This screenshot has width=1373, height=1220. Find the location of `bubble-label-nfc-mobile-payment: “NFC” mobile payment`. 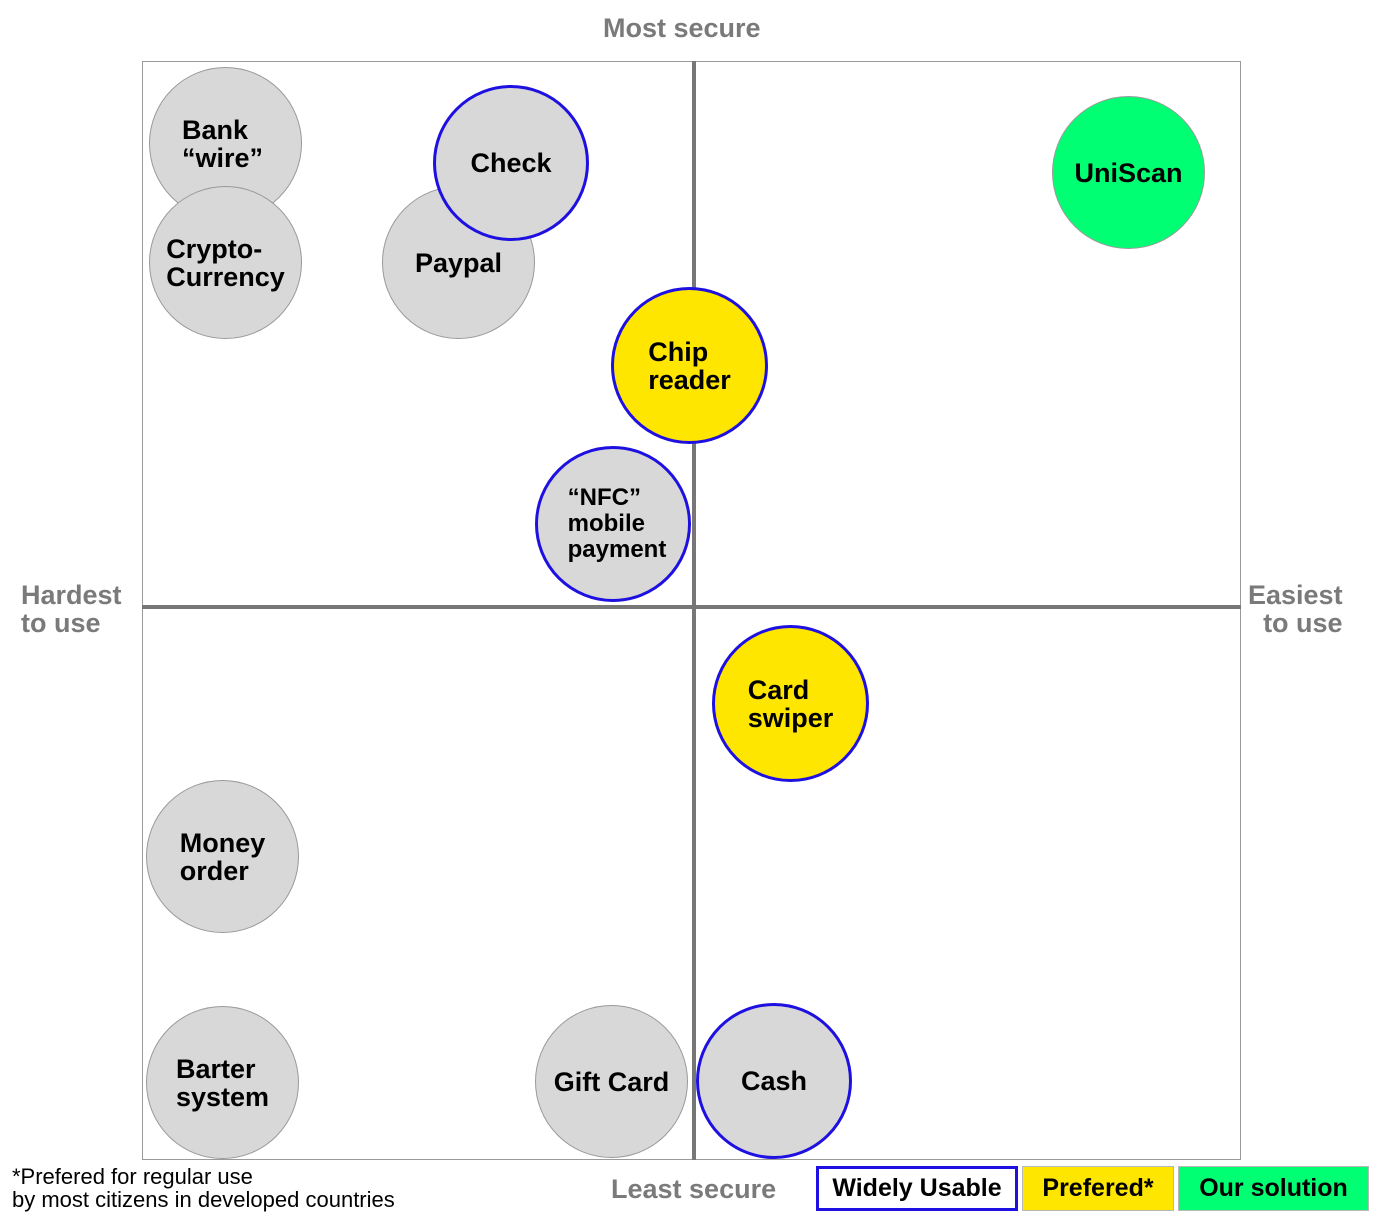

bubble-label-nfc-mobile-payment: “NFC” mobile payment is located at coordinates (617, 523).